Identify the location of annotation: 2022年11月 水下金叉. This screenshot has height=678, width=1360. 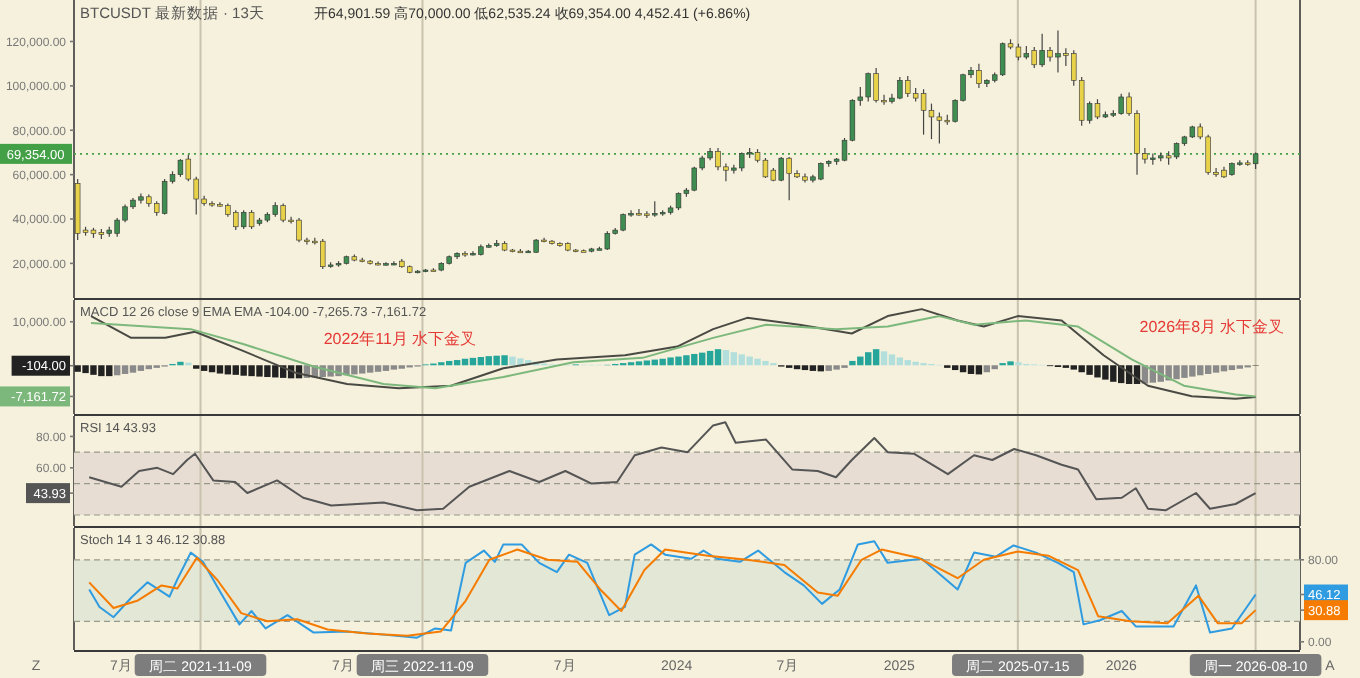
(400, 339).